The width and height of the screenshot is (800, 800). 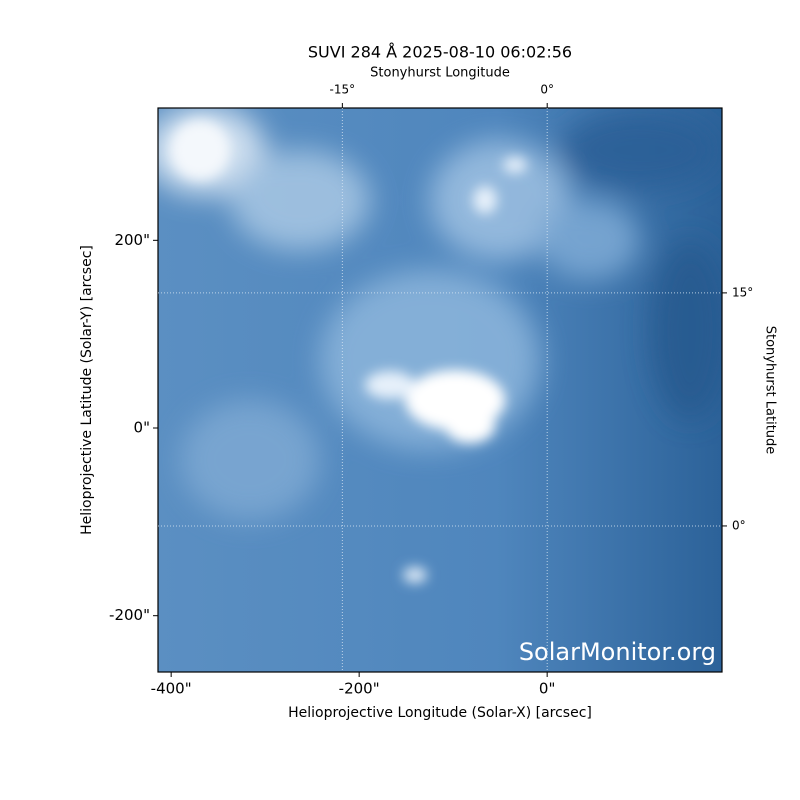 I want to click on watermark: SolarMonitor.org, so click(x=617, y=652).